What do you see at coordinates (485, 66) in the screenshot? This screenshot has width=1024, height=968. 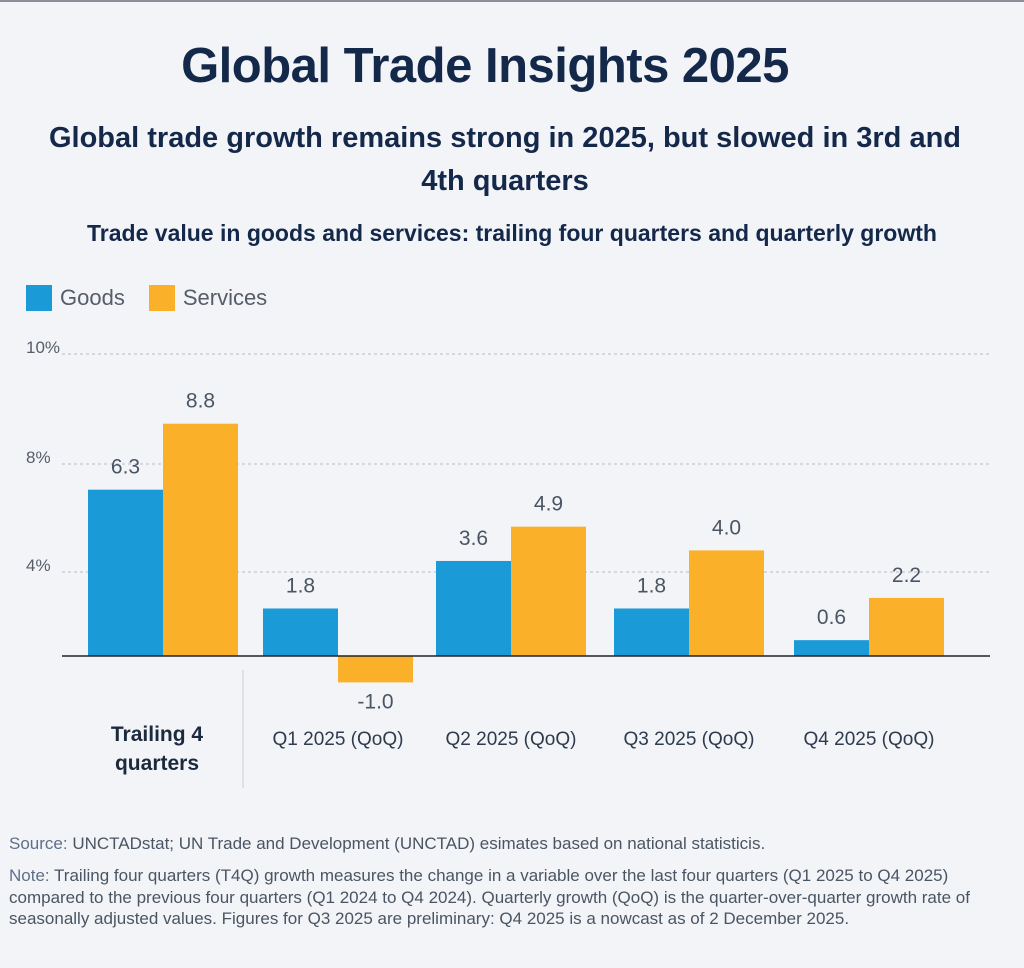 I see `page-title: Global Trade Insights 2025` at bounding box center [485, 66].